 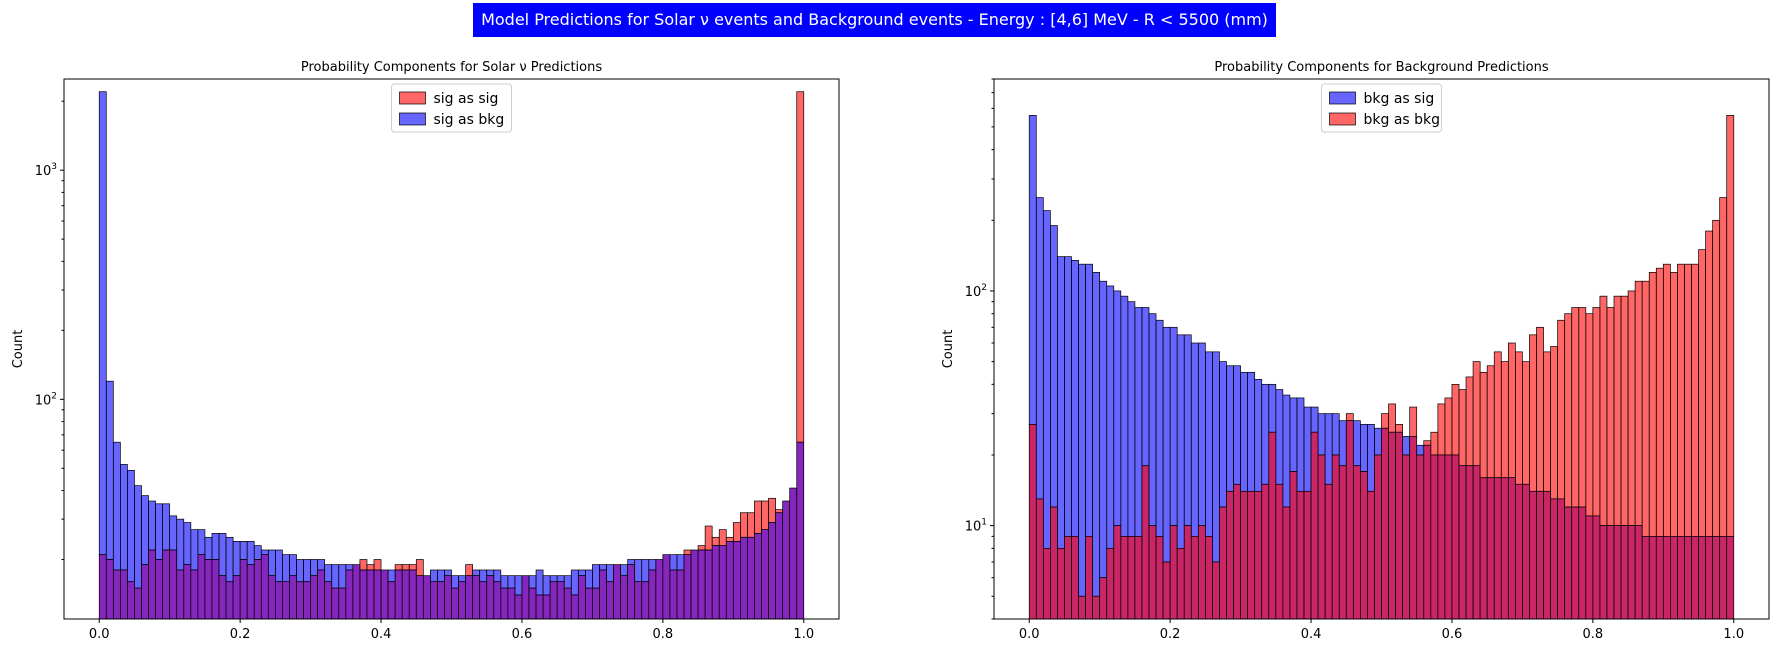 I want to click on chart1-legend-label: sig as bkg, so click(x=469, y=120).